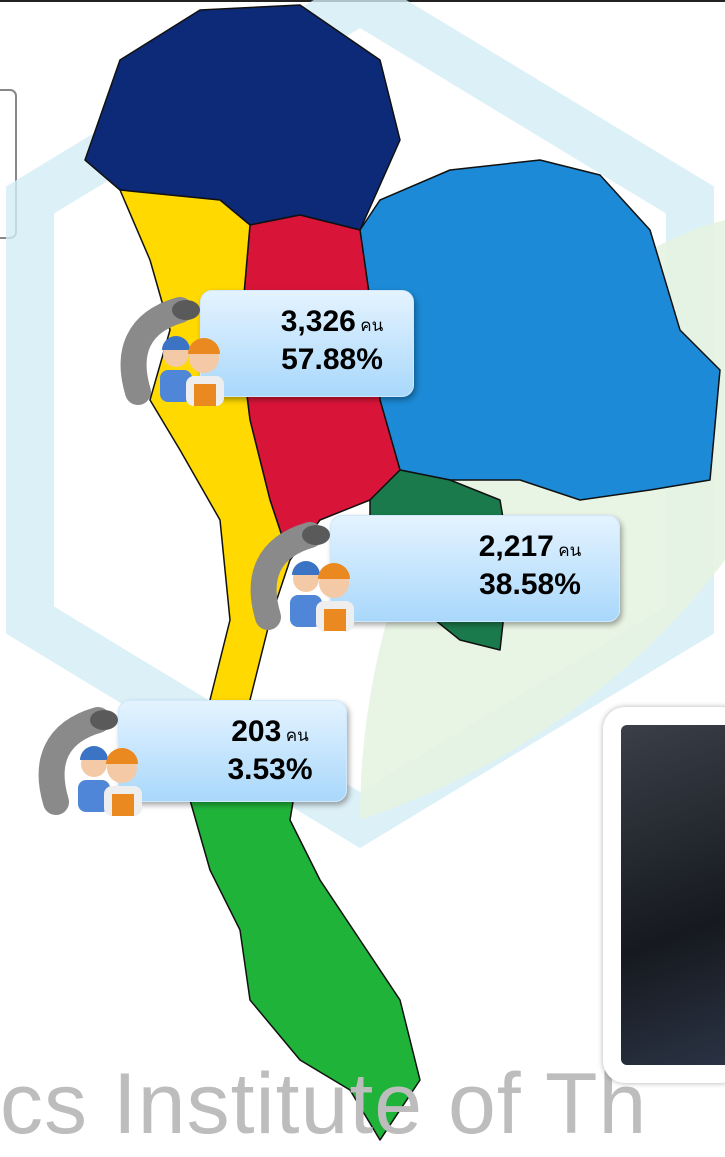 Image resolution: width=725 pixels, height=1157 pixels. Describe the element at coordinates (318, 321) in the screenshot. I see `count: 3,326` at that location.